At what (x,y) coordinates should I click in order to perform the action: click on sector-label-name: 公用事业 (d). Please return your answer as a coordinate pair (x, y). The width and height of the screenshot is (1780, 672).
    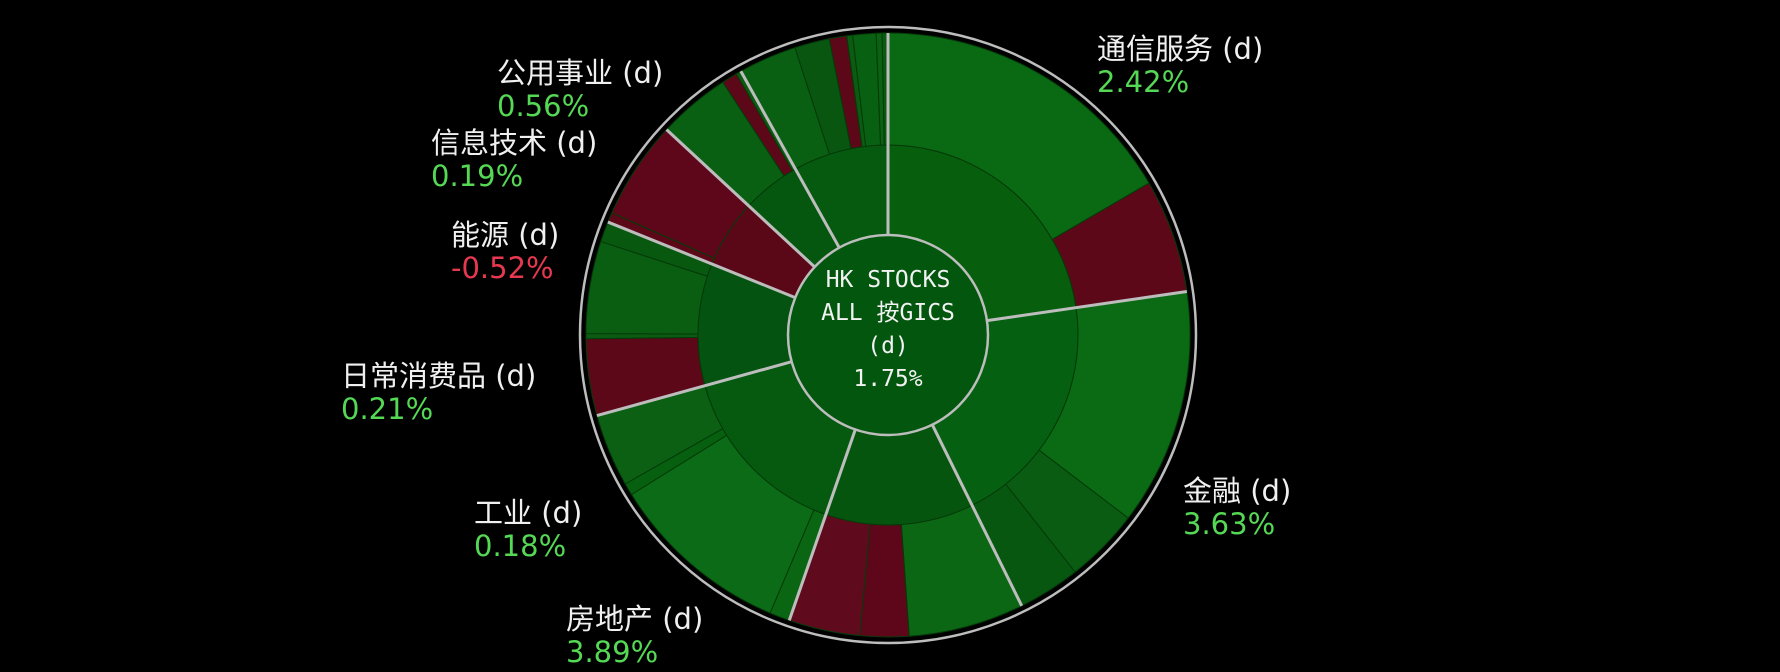
    Looking at the image, I should click on (580, 73).